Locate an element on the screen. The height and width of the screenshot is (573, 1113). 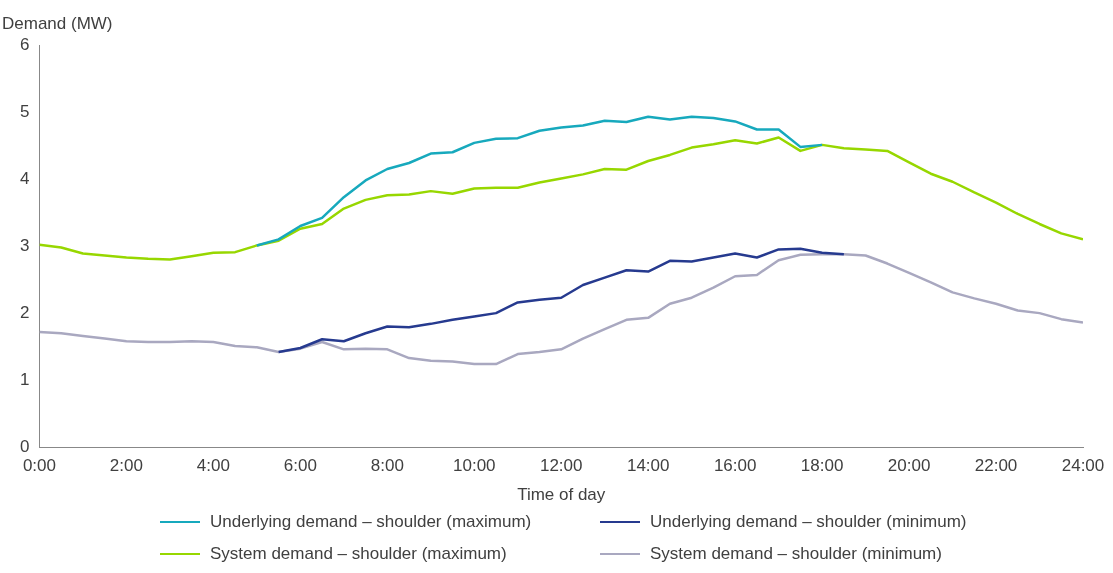
x-tick-label: 22:00 is located at coordinates (996, 466).